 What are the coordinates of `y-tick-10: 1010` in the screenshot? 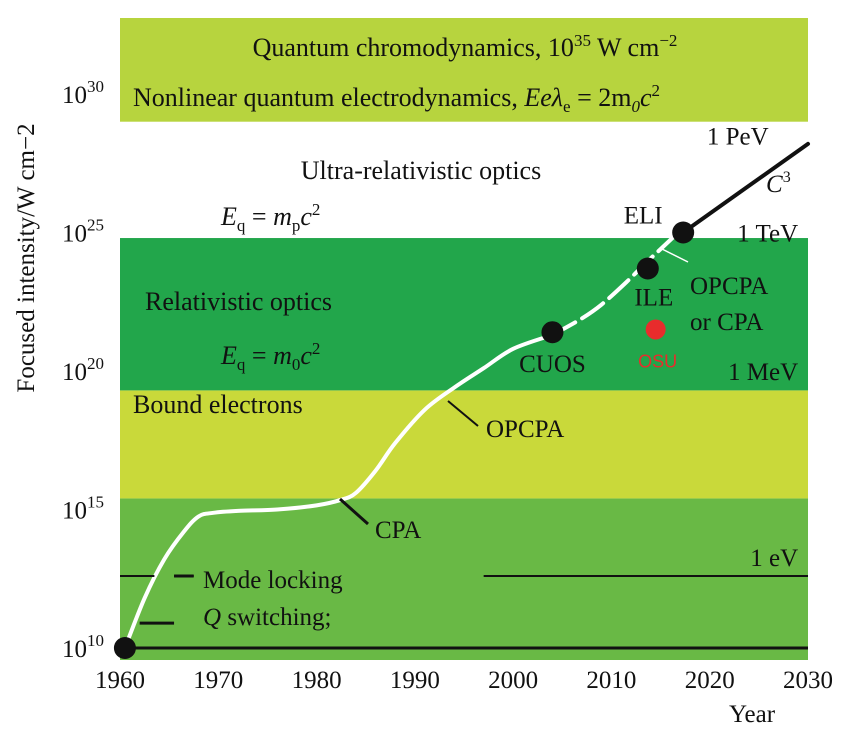 It's located at (83, 647).